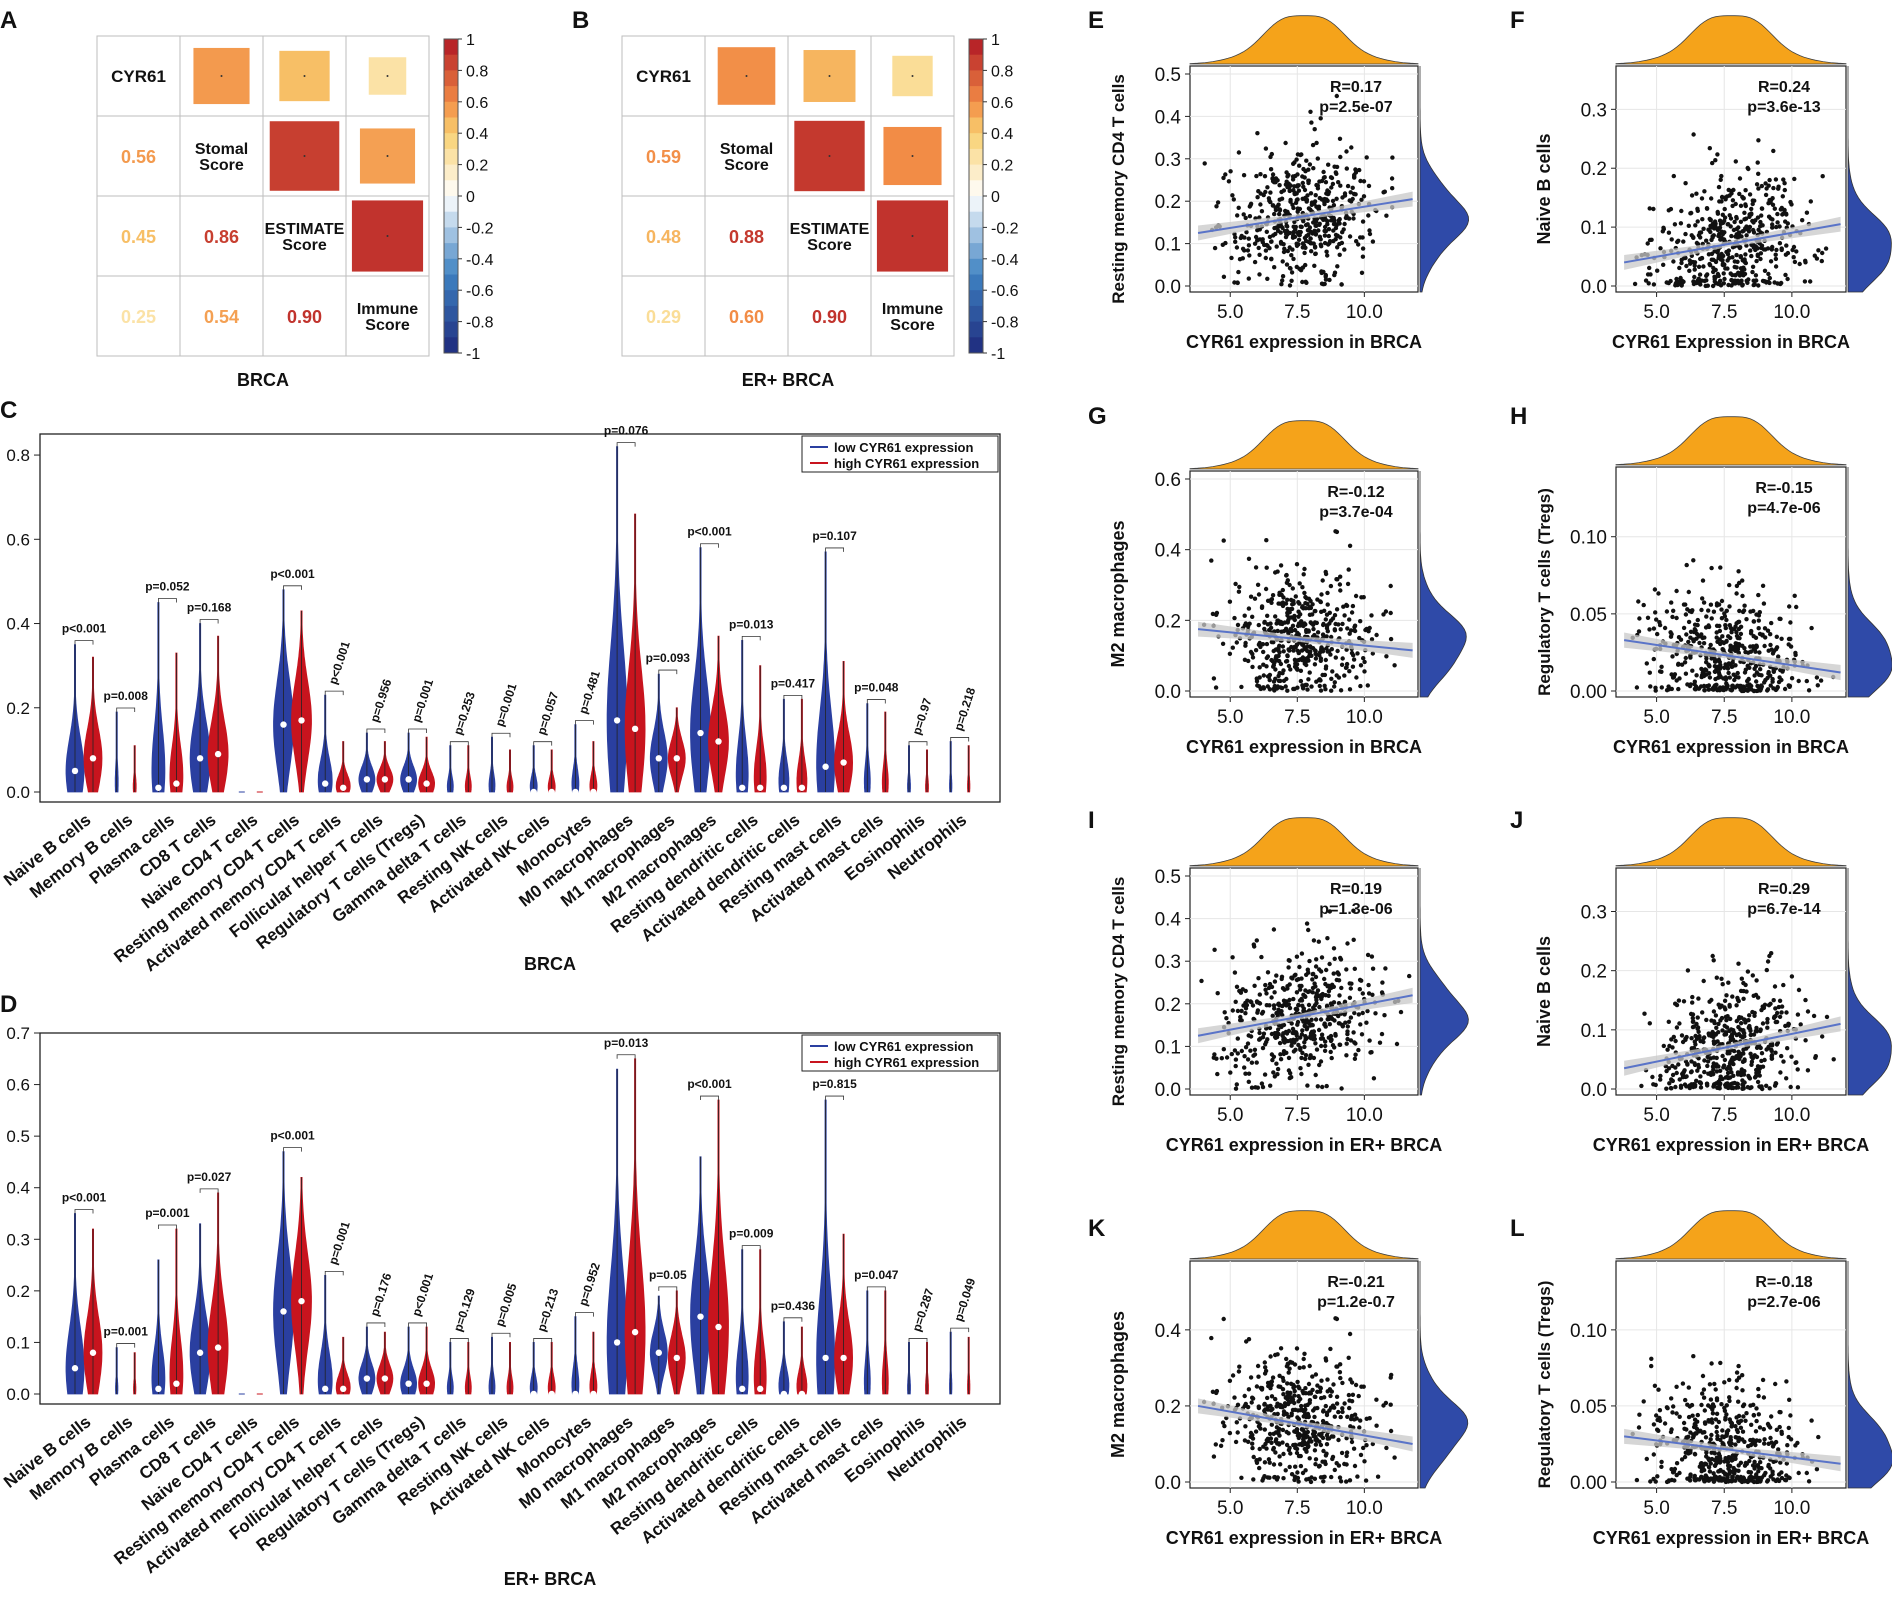 The image size is (1892, 1618). Describe the element at coordinates (793, 683) in the screenshot. I see `pvalue-label: p=0.417` at that location.